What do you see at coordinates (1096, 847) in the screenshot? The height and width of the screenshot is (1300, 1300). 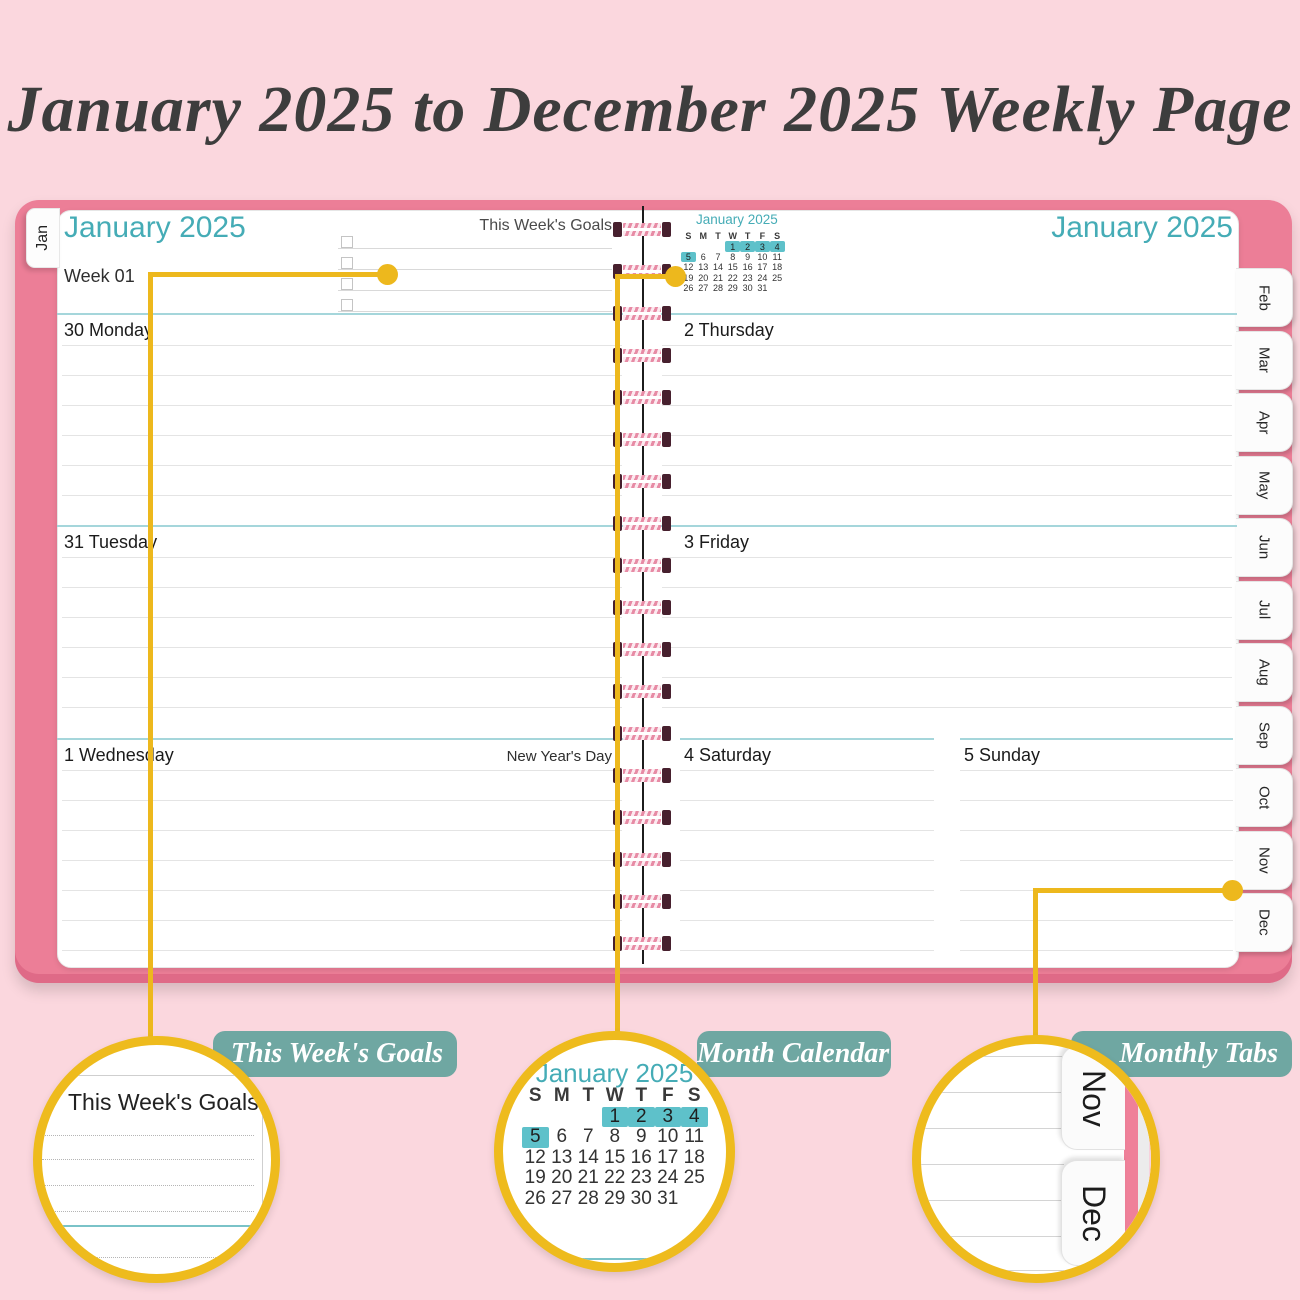 I see `ruled-area-sunday` at bounding box center [1096, 847].